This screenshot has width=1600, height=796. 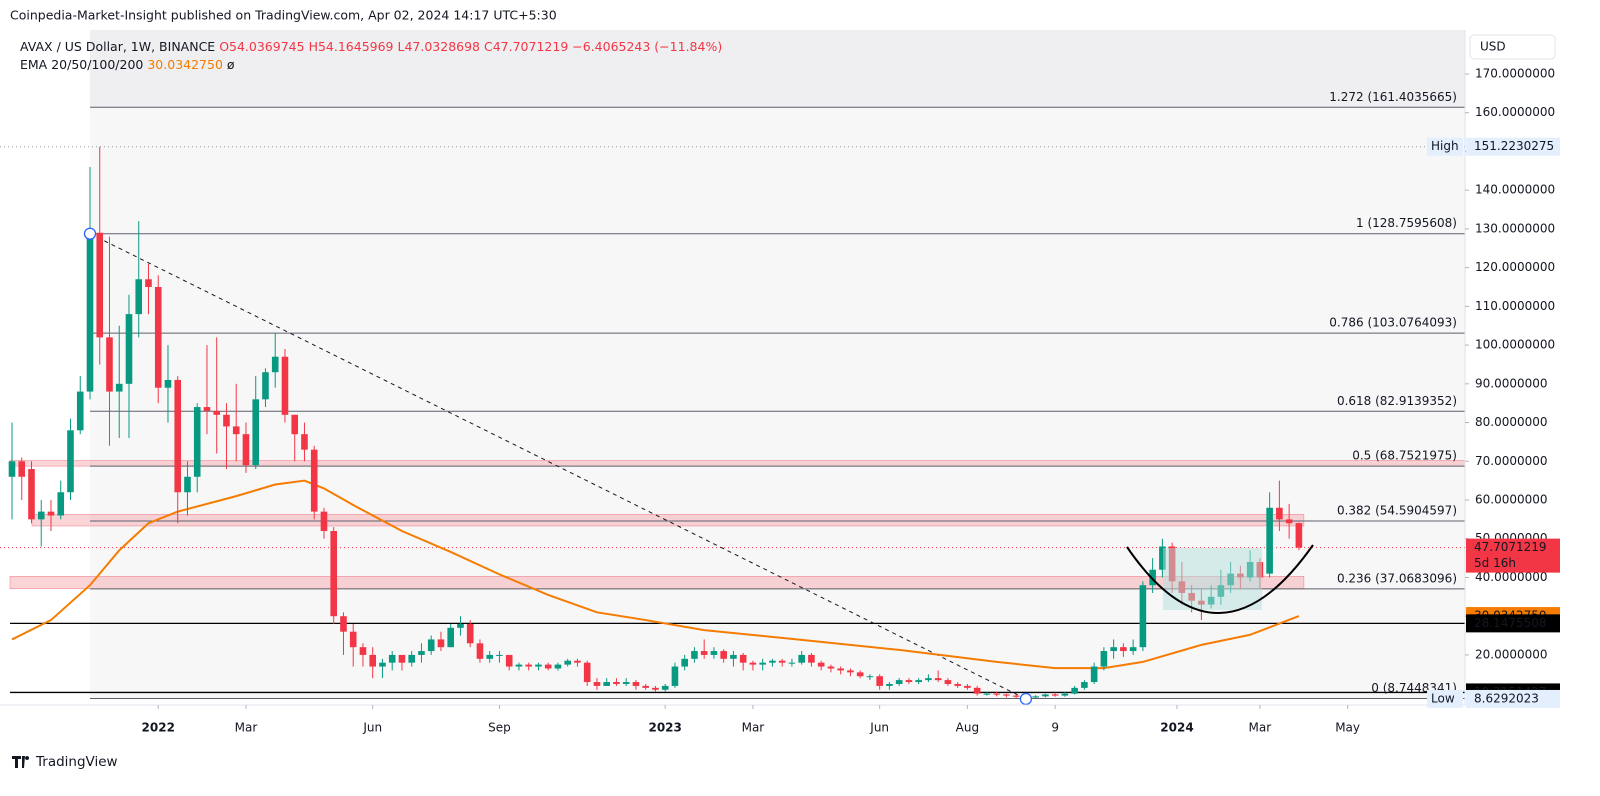 What do you see at coordinates (1397, 510) in the screenshot?
I see `fib-label: 0.382 (54.5904597)` at bounding box center [1397, 510].